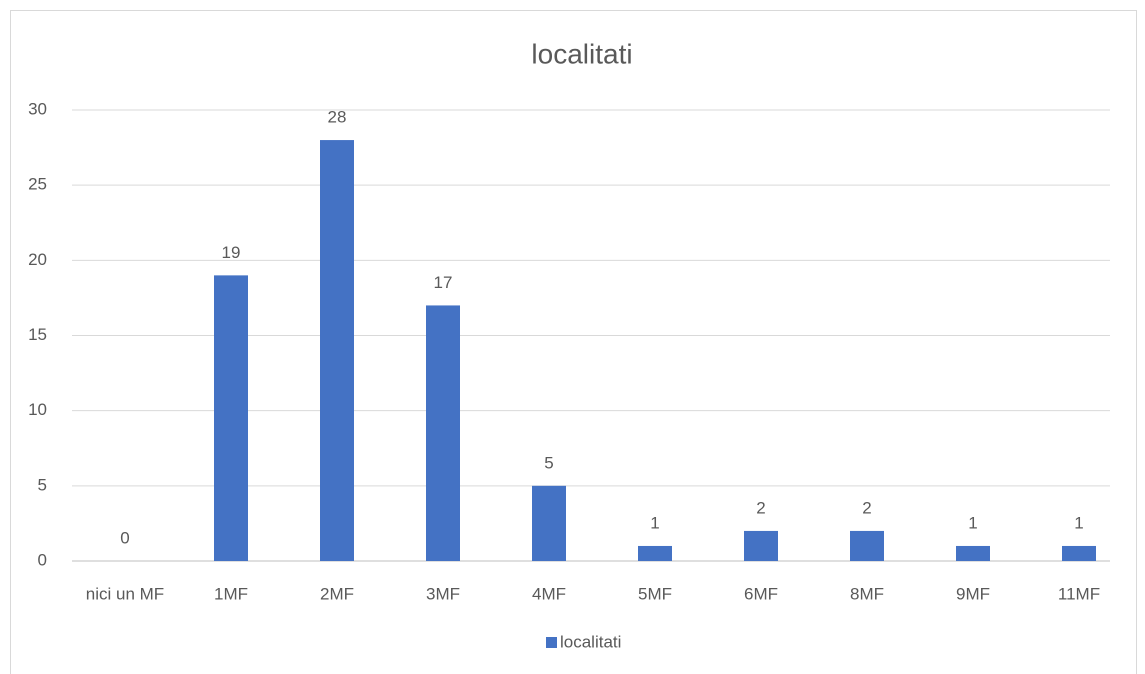 Image resolution: width=1145 pixels, height=674 pixels. Describe the element at coordinates (231, 593) in the screenshot. I see `x-tick-label: 1MF` at that location.